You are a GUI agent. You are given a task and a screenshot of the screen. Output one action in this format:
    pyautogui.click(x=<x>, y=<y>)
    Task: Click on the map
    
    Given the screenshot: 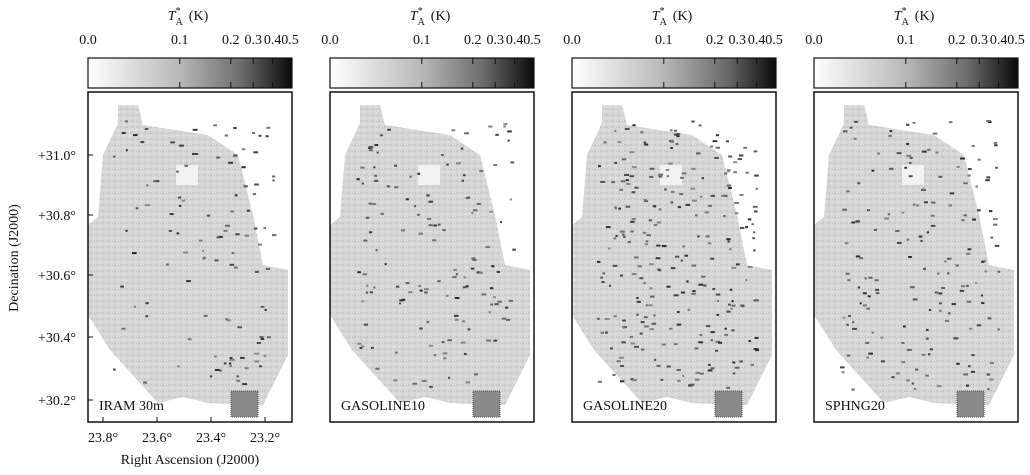 What is the action you would take?
    pyautogui.click(x=914, y=255)
    